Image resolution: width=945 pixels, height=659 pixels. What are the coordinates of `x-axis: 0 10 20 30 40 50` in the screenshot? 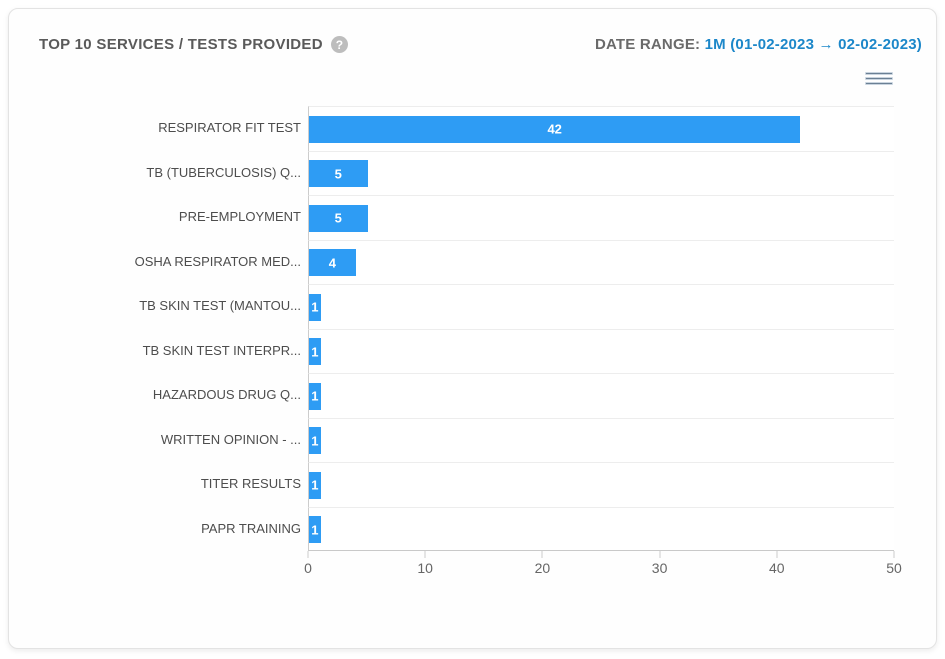 It's located at (603, 568).